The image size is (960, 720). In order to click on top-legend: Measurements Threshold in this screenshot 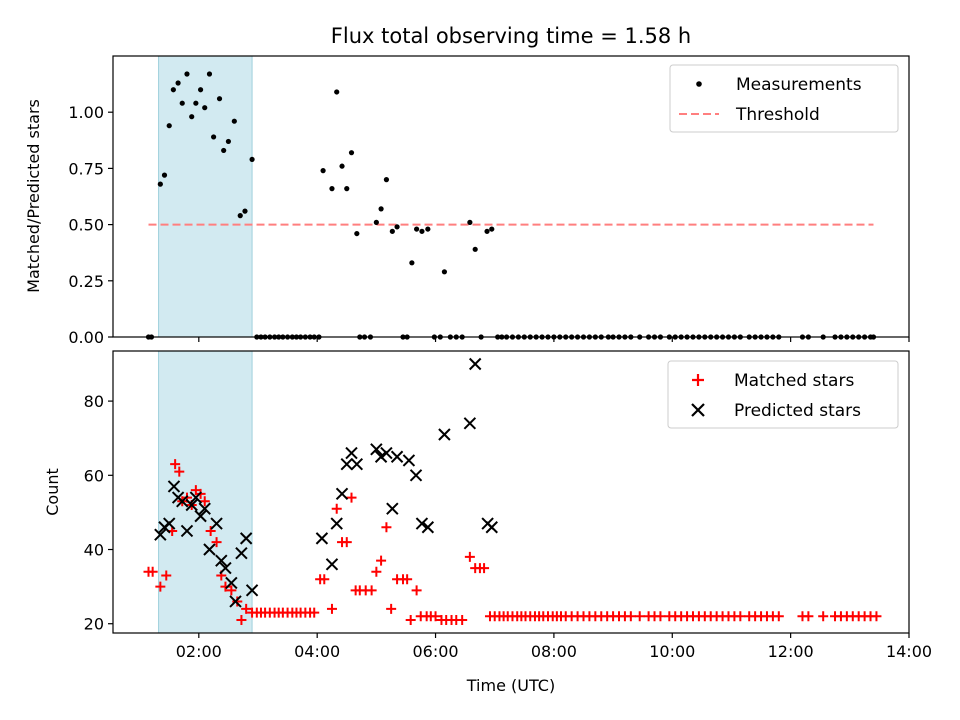, I will do `click(784, 98)`.